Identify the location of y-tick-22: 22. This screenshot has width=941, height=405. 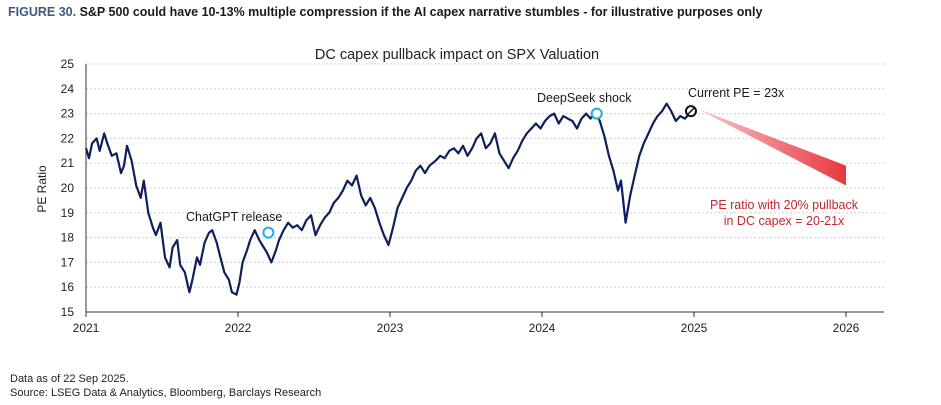
(68, 138).